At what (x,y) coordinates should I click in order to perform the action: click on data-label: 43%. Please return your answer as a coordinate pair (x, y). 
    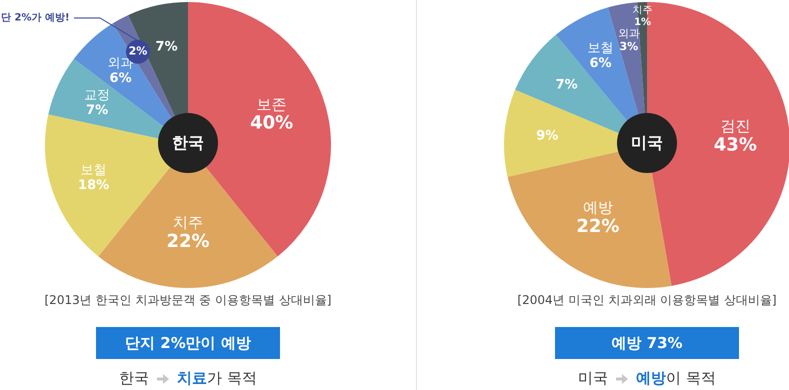
    Looking at the image, I should click on (735, 145).